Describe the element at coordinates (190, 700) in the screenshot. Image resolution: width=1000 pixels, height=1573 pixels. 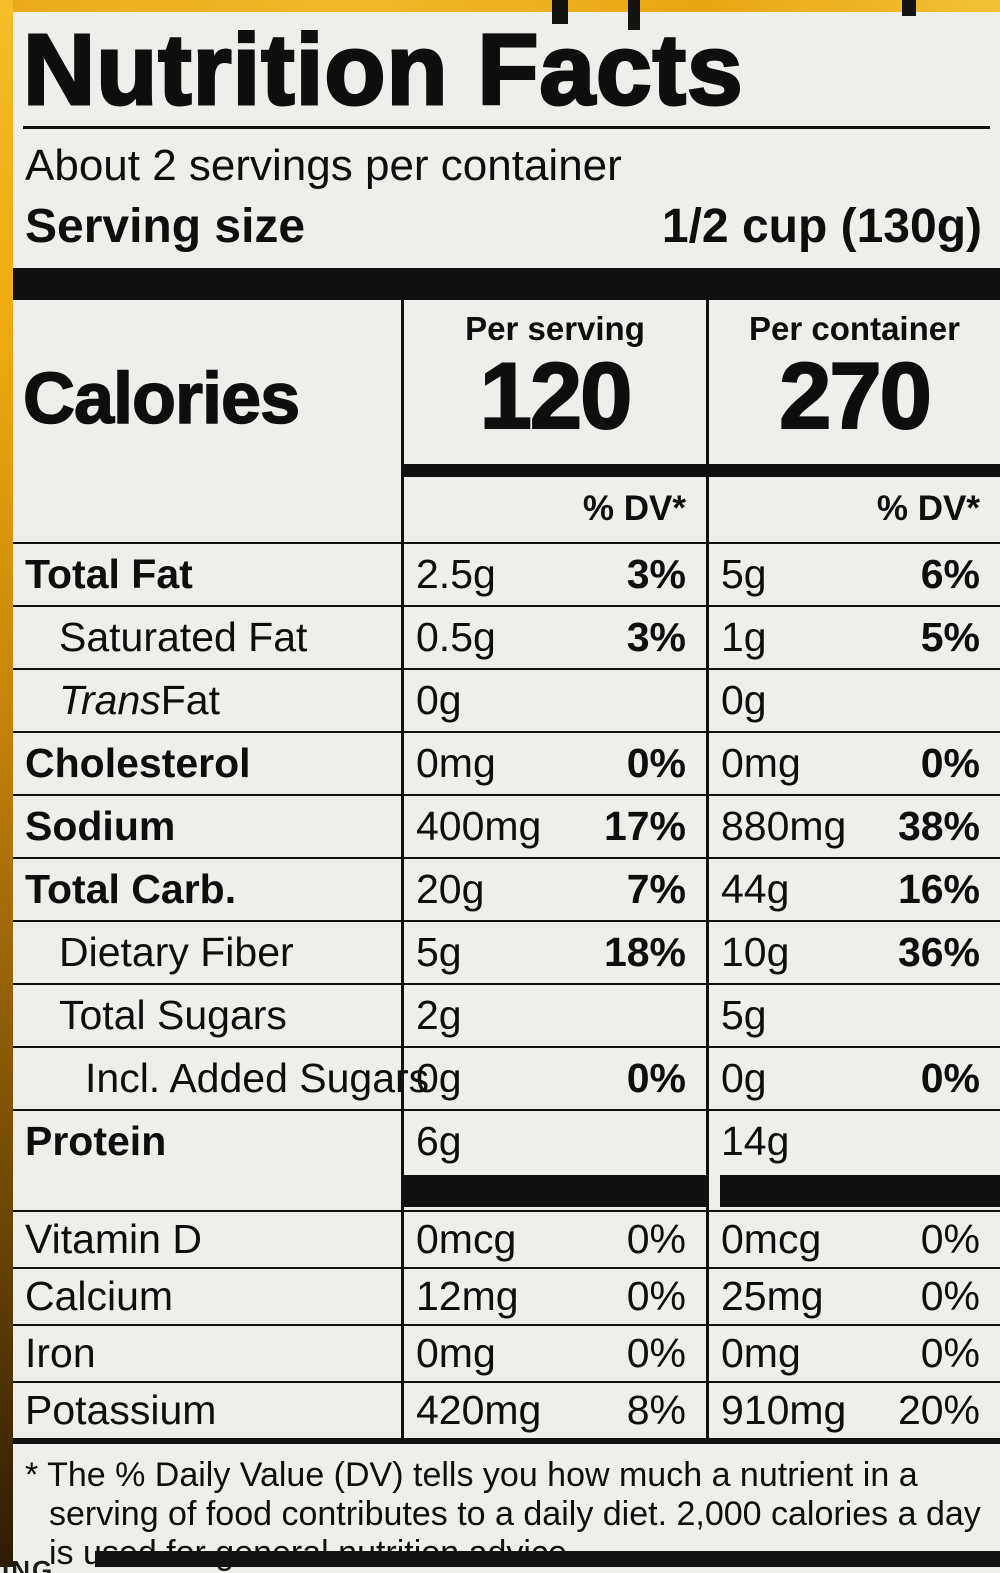
I see `trans-rest: Fat` at that location.